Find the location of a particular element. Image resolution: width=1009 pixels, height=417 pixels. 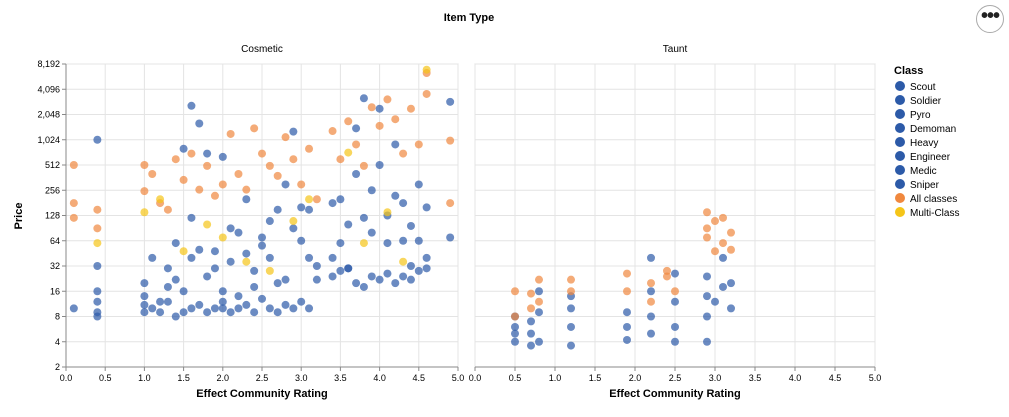

legend-item-sniper: Sniper is located at coordinates (917, 185).